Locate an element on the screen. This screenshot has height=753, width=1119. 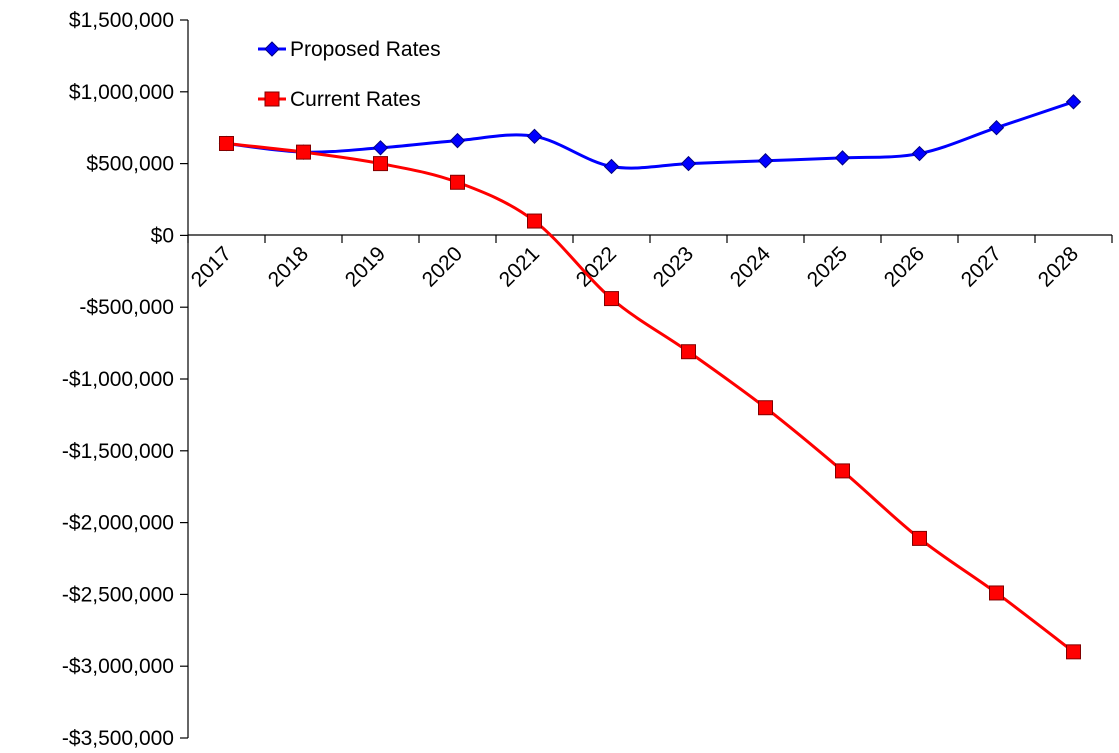
x-tick-label: 2025 is located at coordinates (827, 266).